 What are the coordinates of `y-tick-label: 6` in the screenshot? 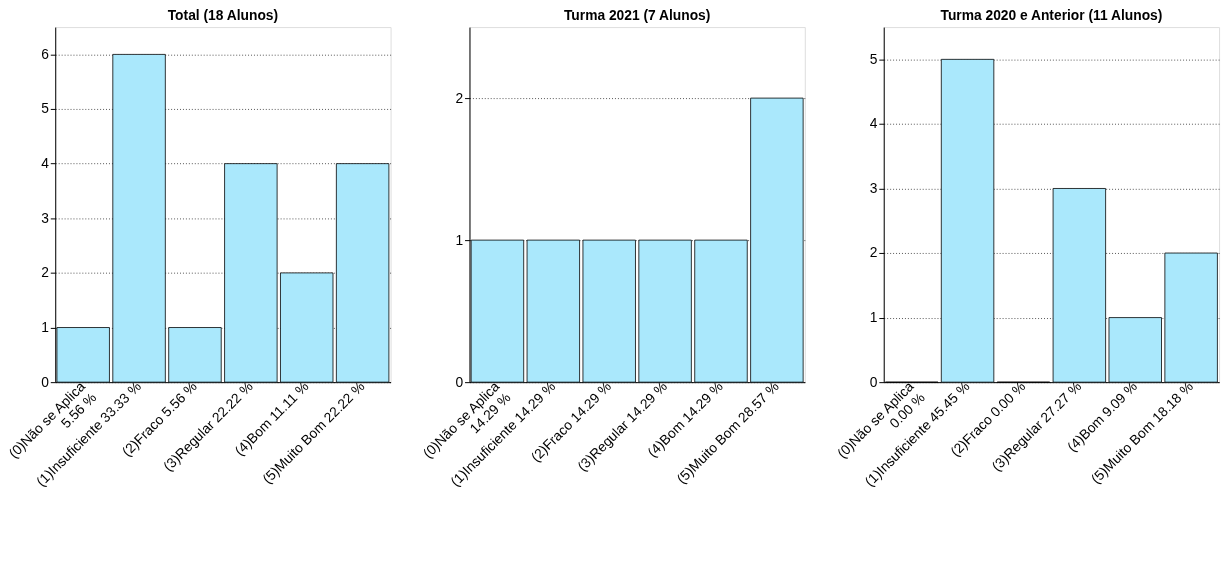 It's located at (45, 54).